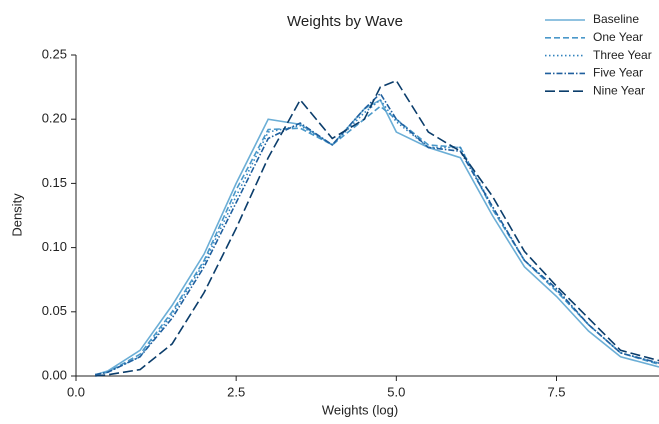  I want to click on y-tick-label: 0.15, so click(54, 182).